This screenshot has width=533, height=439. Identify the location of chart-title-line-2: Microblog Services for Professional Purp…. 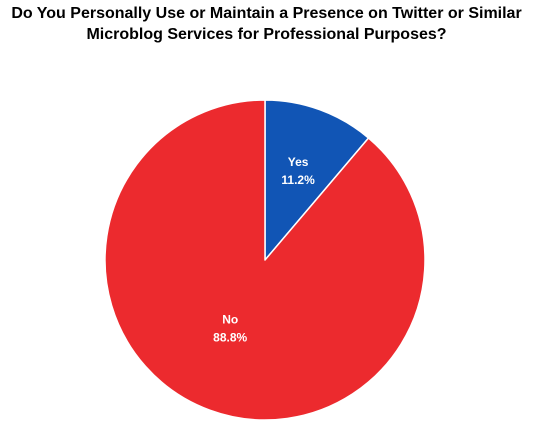
(266, 34).